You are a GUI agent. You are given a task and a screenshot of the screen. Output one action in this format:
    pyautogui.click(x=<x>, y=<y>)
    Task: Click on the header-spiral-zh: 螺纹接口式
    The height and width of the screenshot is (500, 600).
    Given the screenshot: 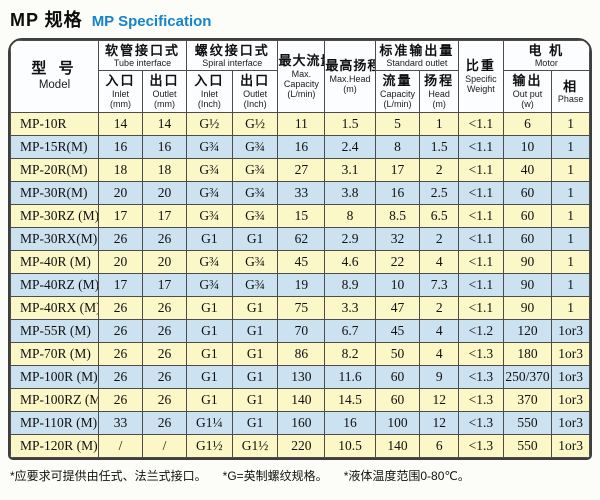 What is the action you would take?
    pyautogui.click(x=232, y=50)
    